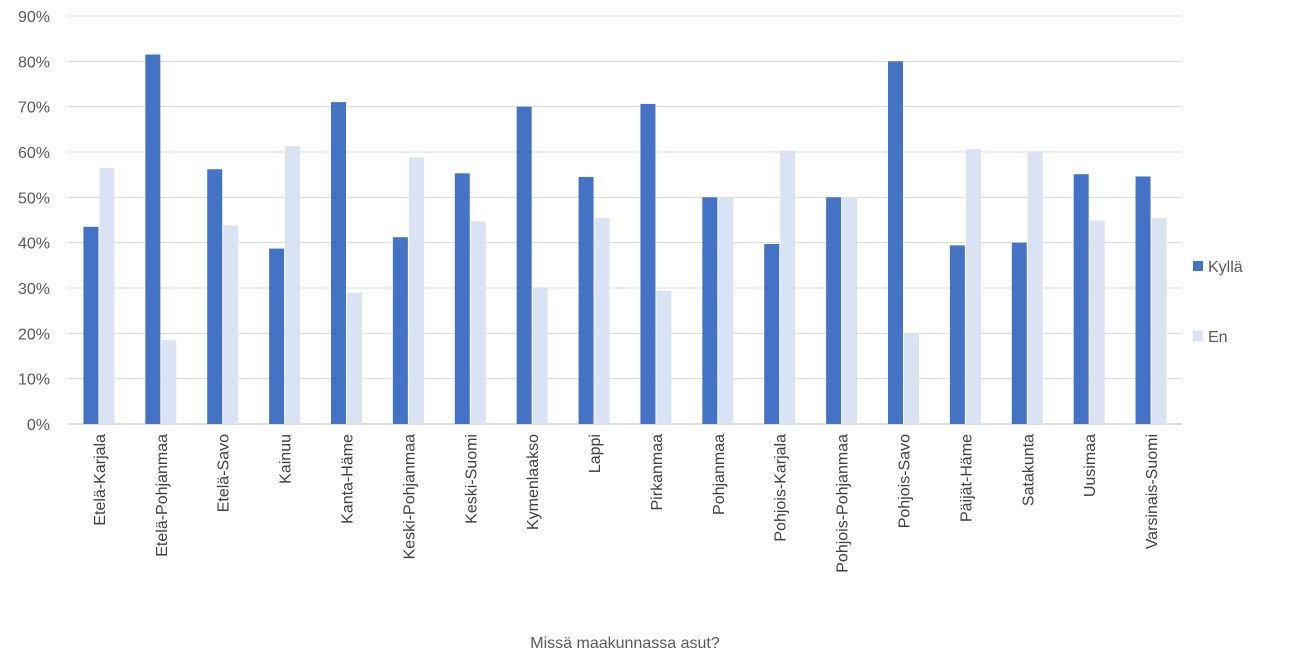  Describe the element at coordinates (34, 108) in the screenshot. I see `y-tick-label: 70%` at that location.